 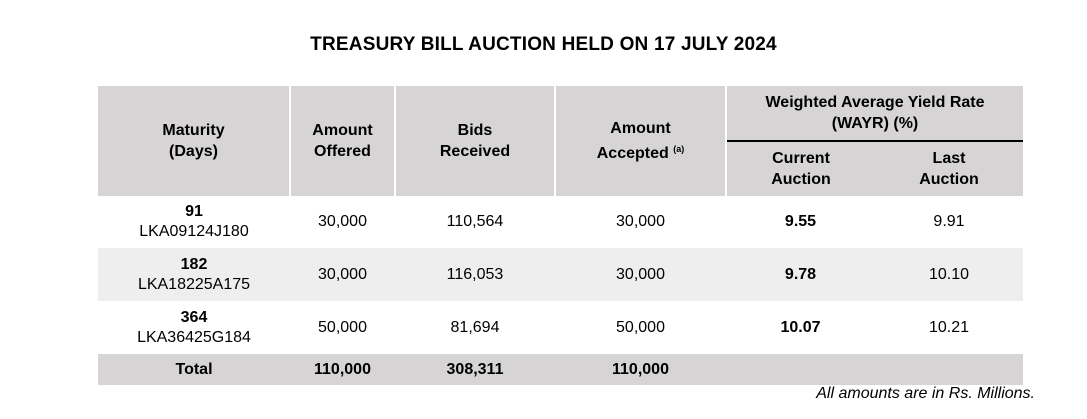 What do you see at coordinates (342, 327) in the screenshot?
I see `amount-offered-cell: 50,000` at bounding box center [342, 327].